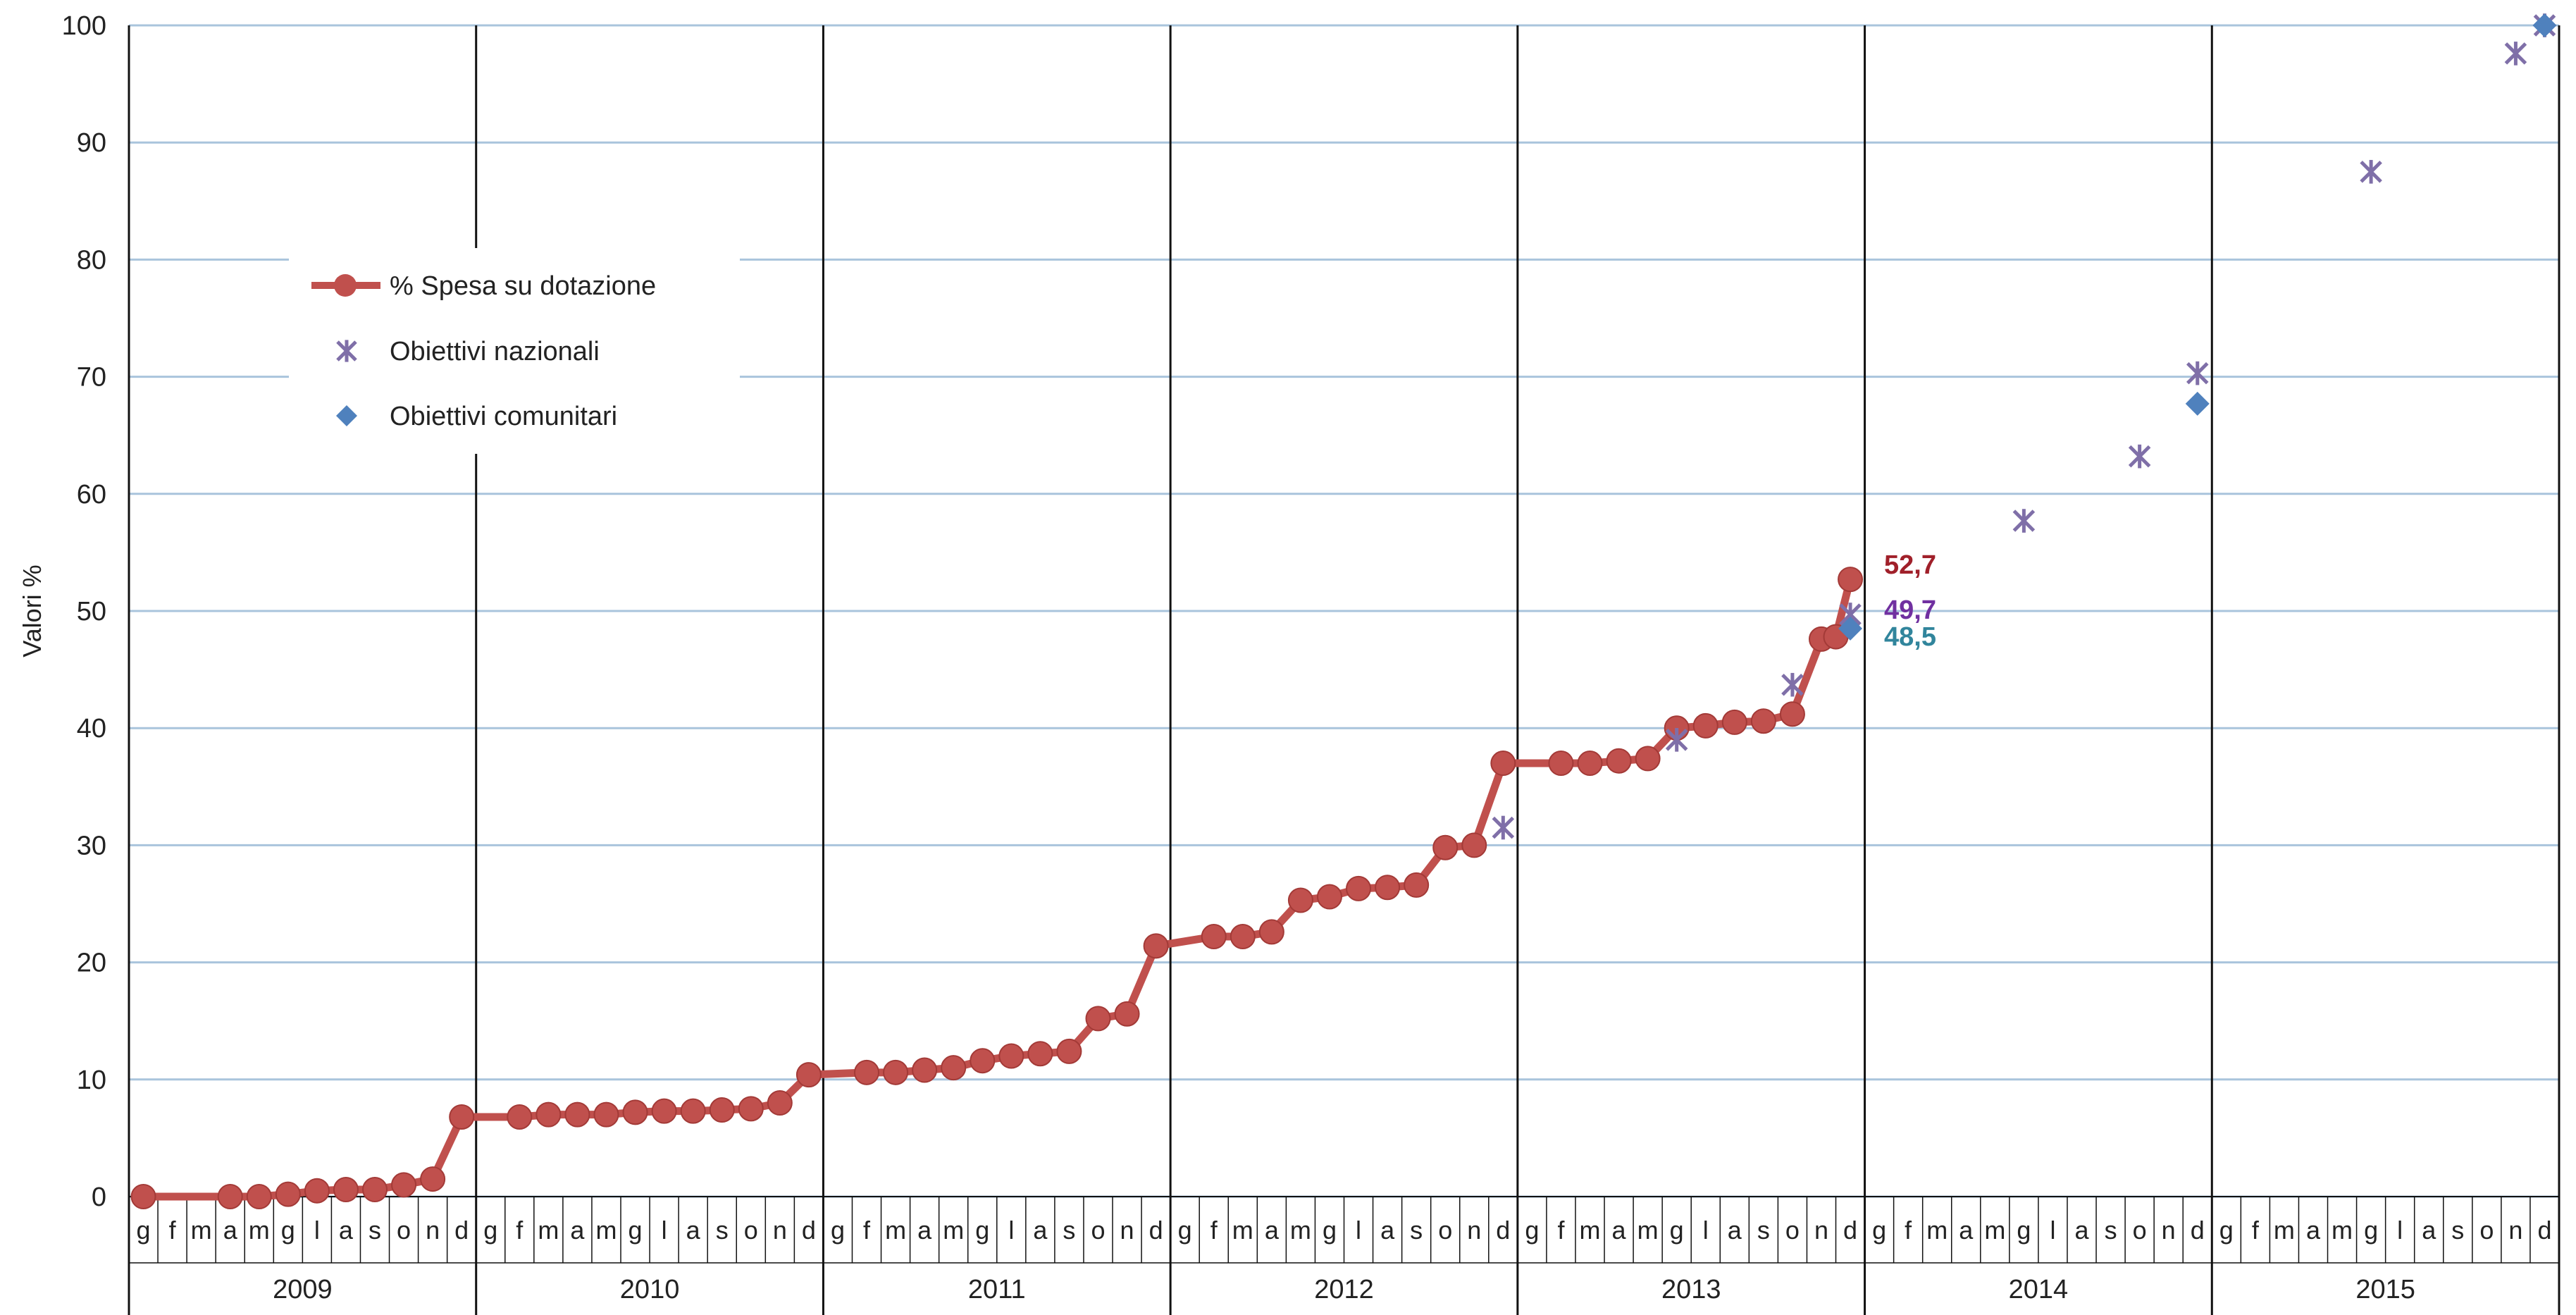 This screenshot has width=2576, height=1315. I want to click on y-axis-ticks: 0 10 20 30 40 50 60 70 80 90 100, so click(84, 611).